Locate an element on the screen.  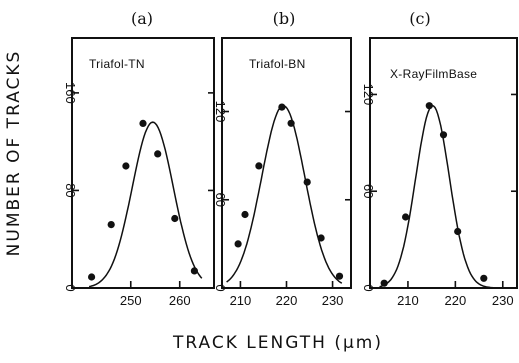
panel-a-x-tick-label: 250 is located at coordinates (131, 300).